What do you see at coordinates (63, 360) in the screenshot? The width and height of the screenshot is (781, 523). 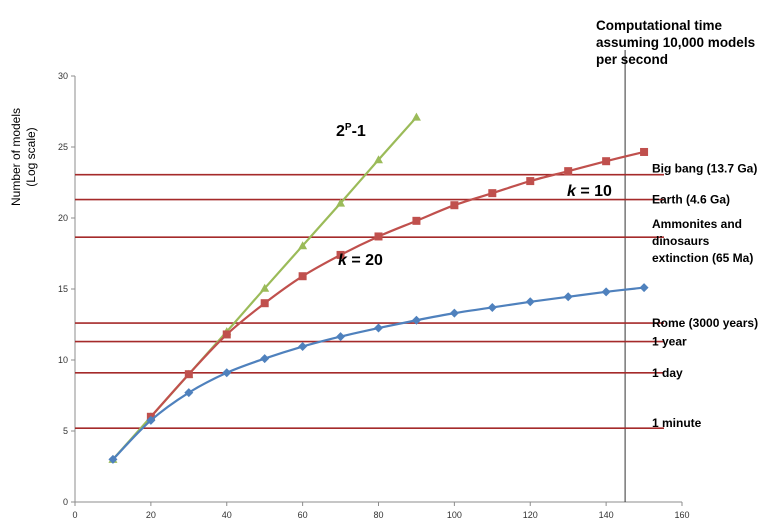 I see `y-tick-label: 10` at bounding box center [63, 360].